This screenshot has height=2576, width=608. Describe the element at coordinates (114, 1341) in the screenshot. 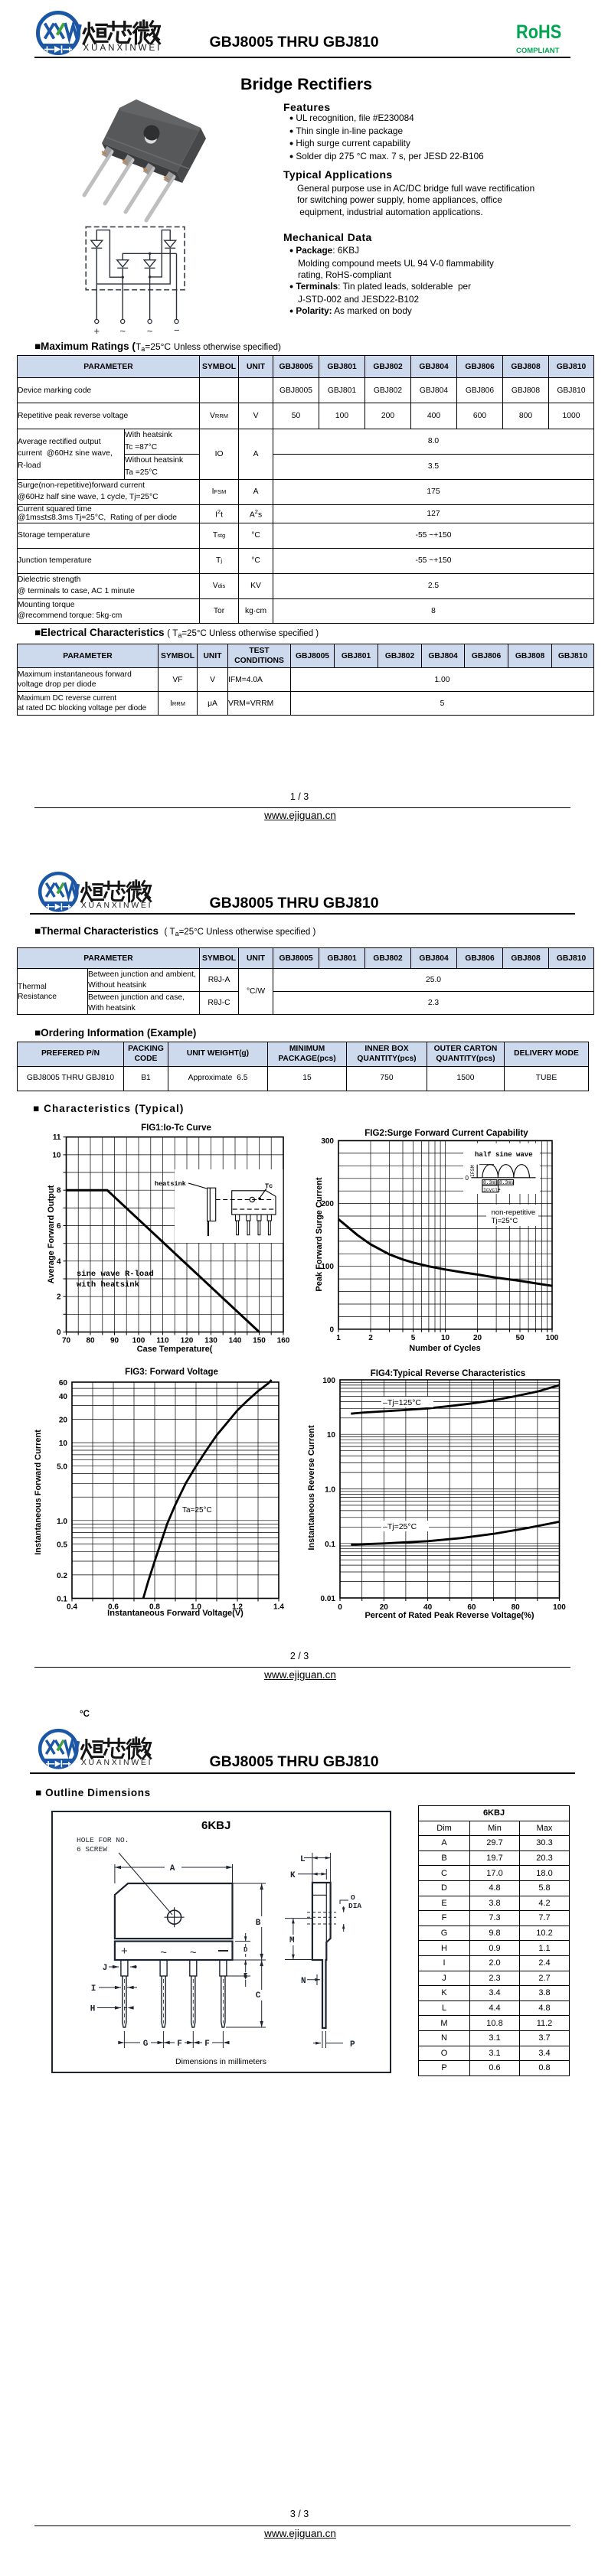

I see `svg-text: 90` at that location.